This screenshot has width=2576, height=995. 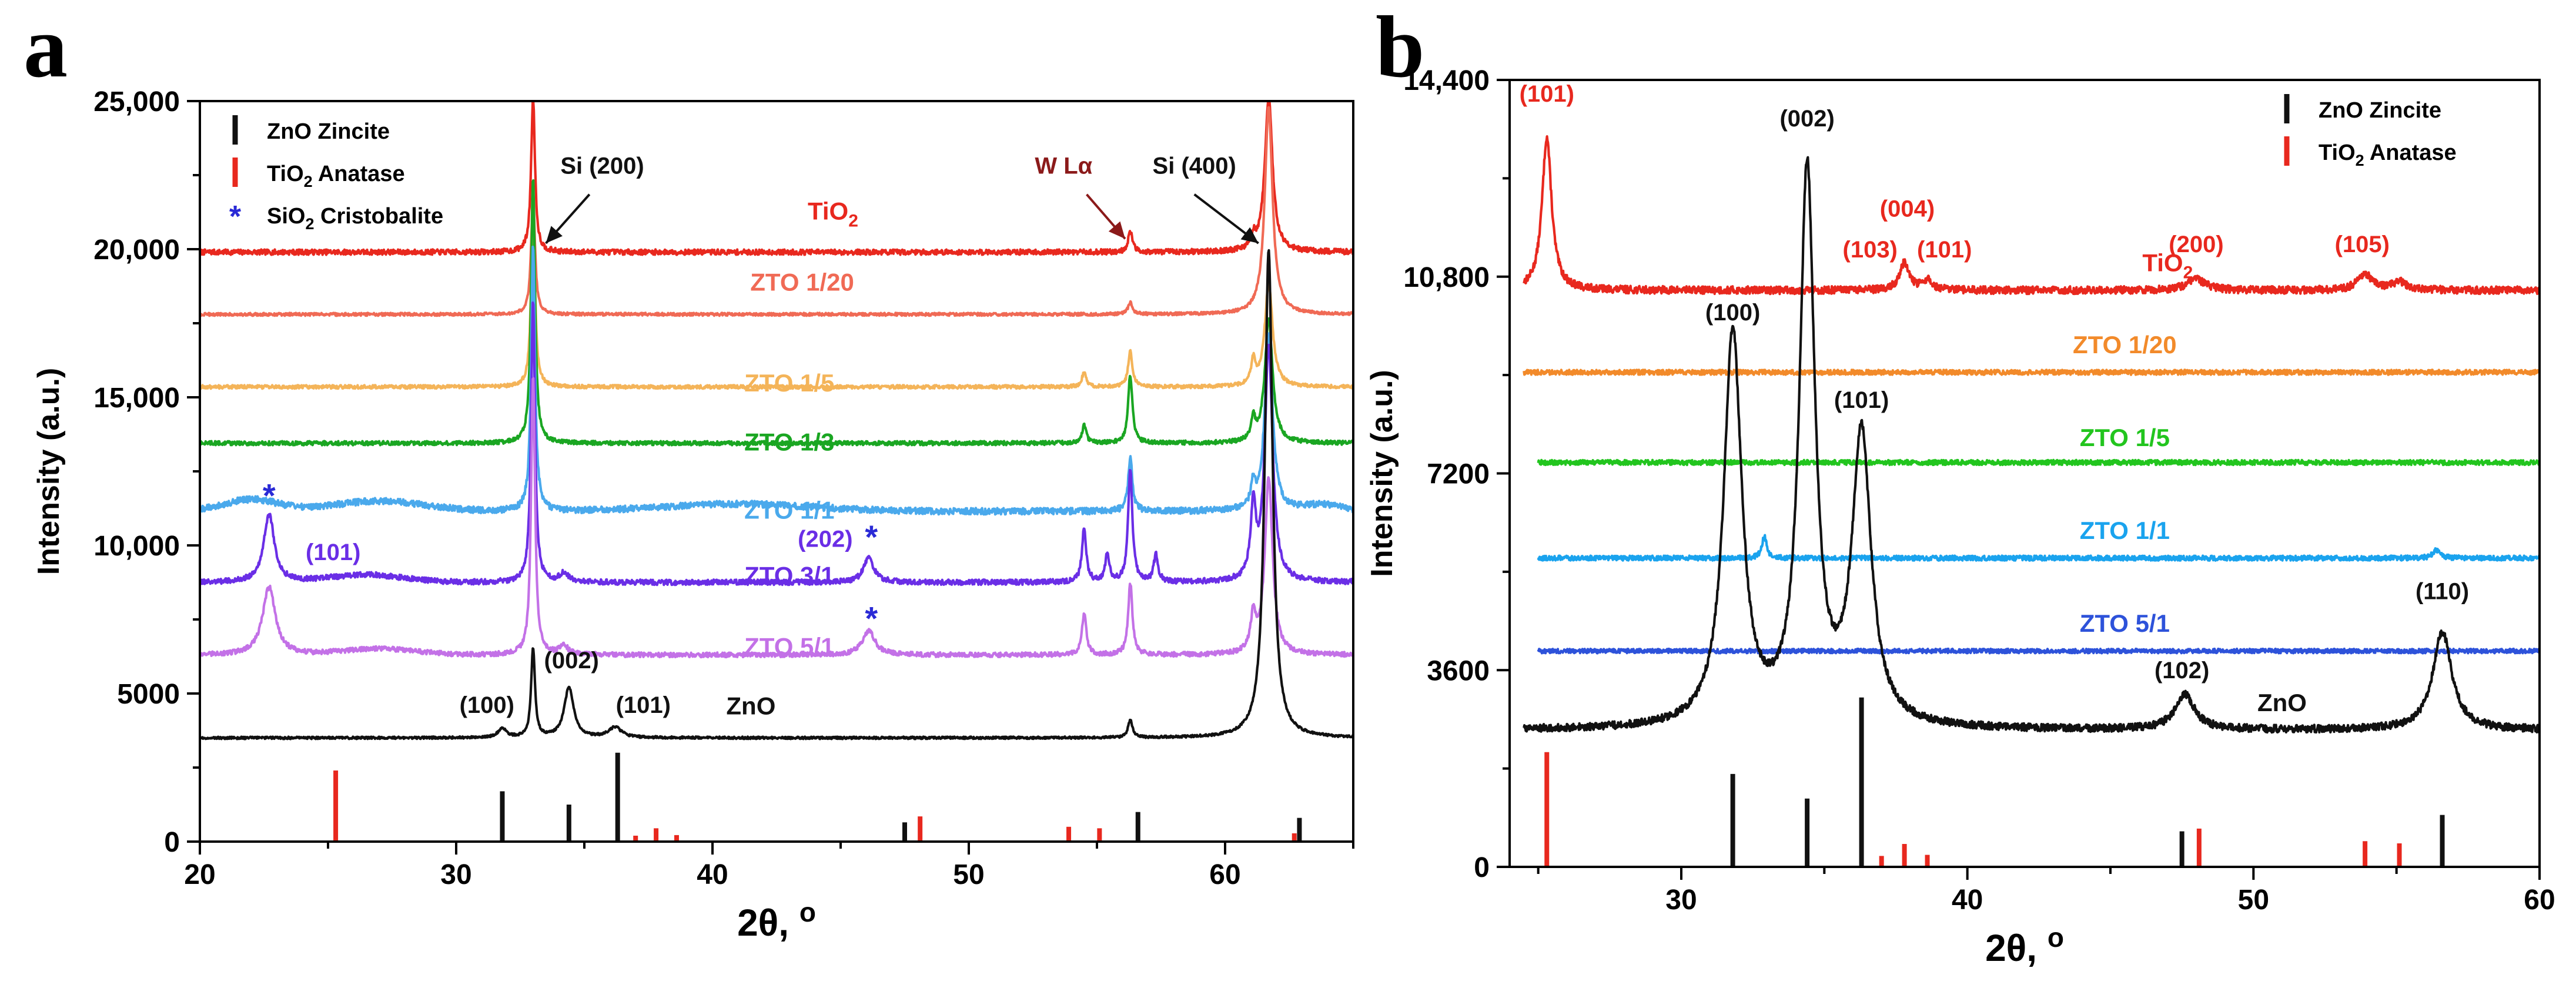 I want to click on y-tick-label: 15,000, so click(x=136, y=398).